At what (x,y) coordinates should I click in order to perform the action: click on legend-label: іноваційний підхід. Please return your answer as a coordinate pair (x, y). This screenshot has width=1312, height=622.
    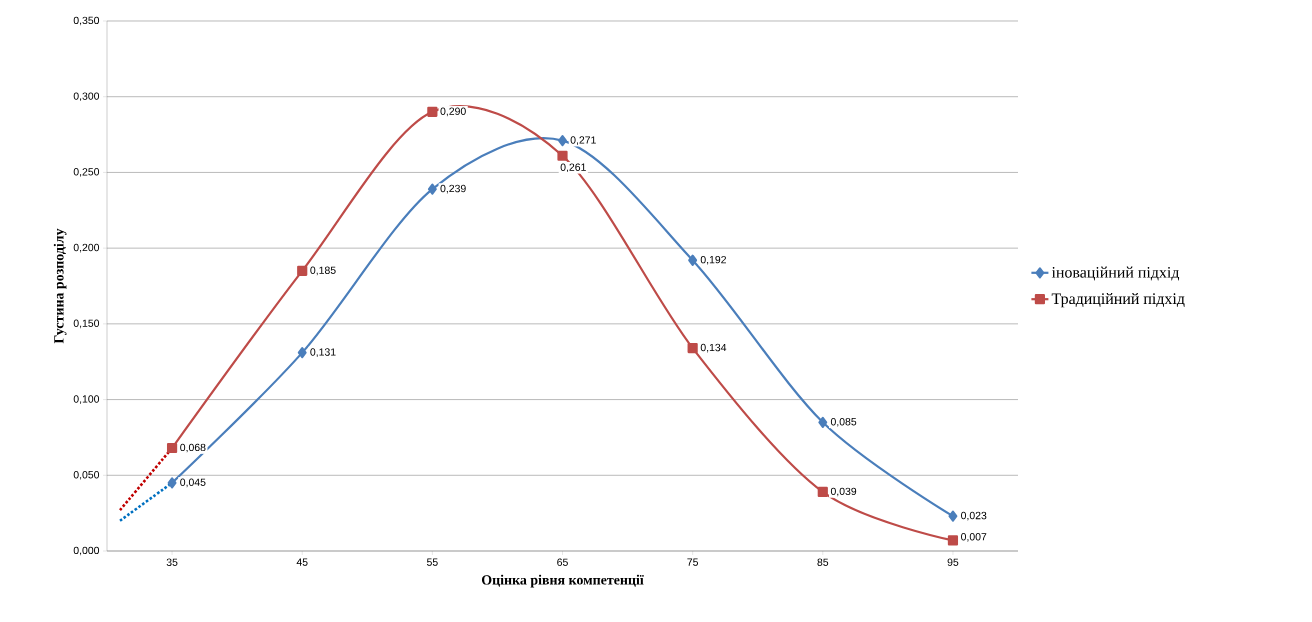
    Looking at the image, I should click on (1115, 273).